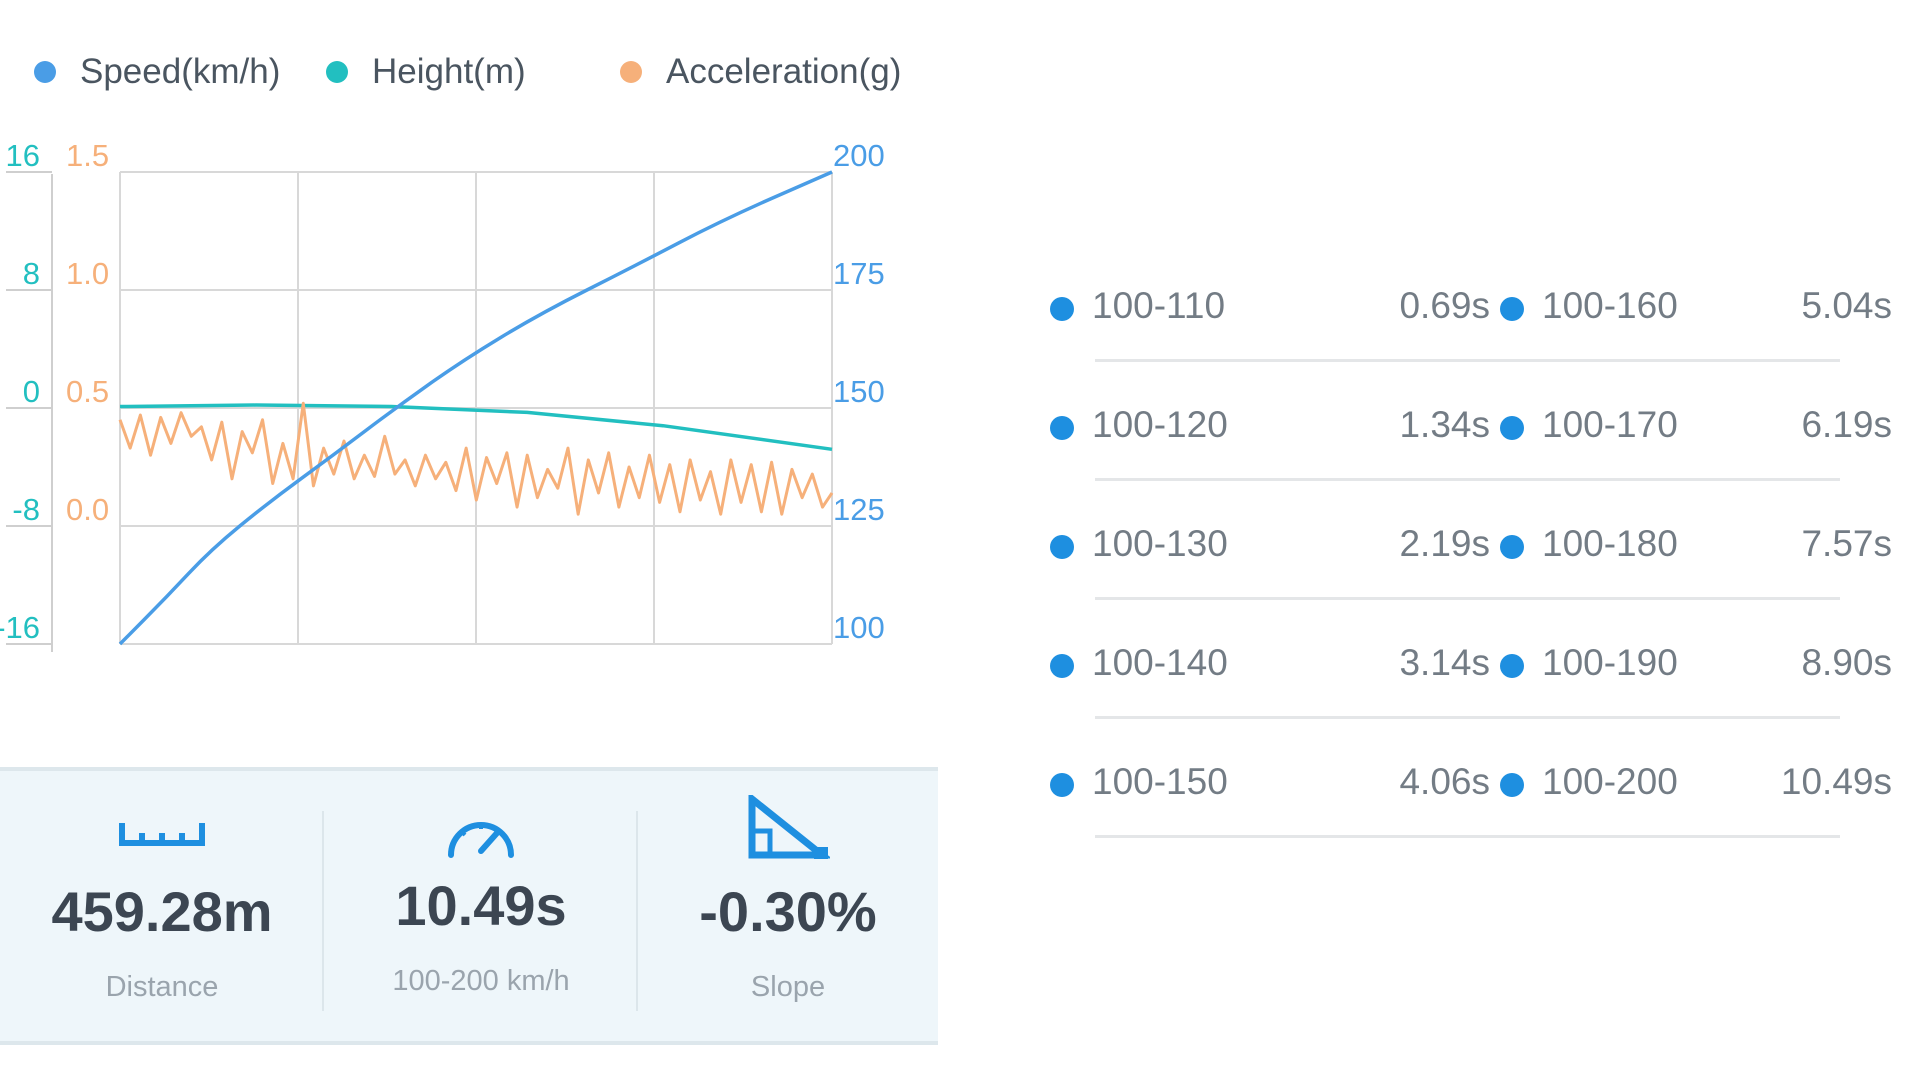 The height and width of the screenshot is (1080, 1918). I want to click on split-range: 100-120, so click(1160, 424).